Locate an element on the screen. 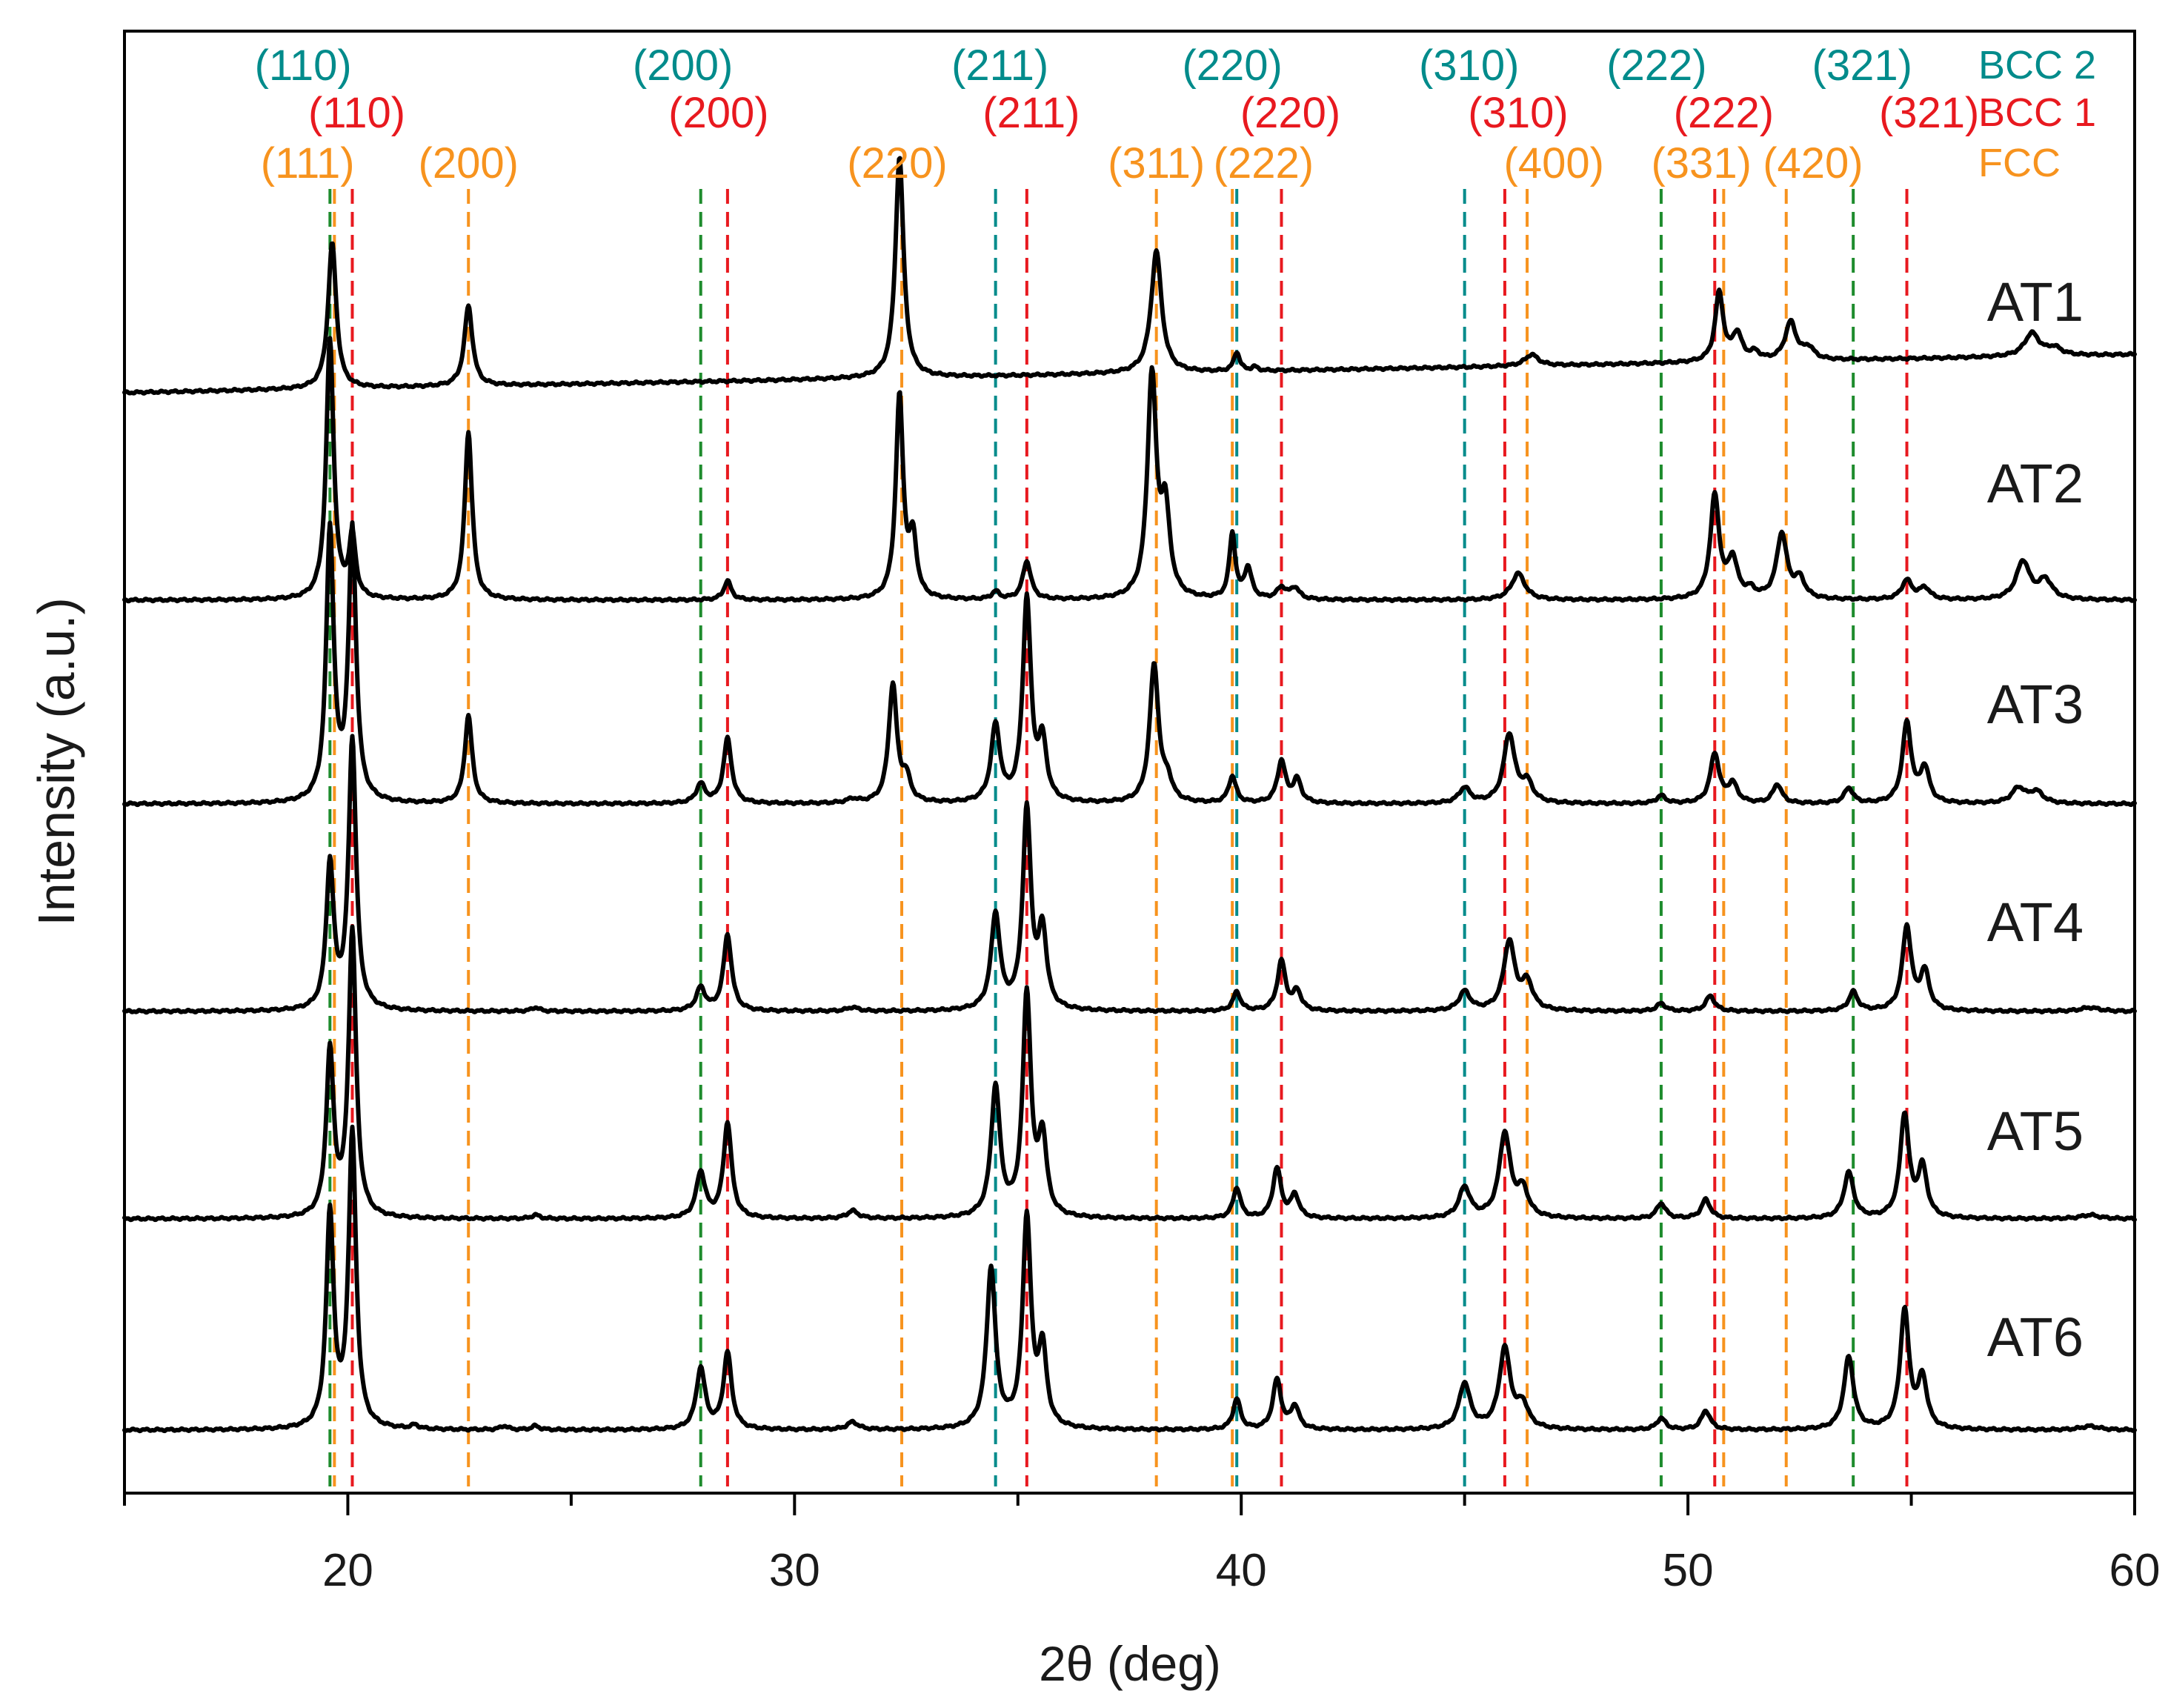 This screenshot has height=1708, width=2168. annotation-bcc-1-110: (110) is located at coordinates (356, 113).